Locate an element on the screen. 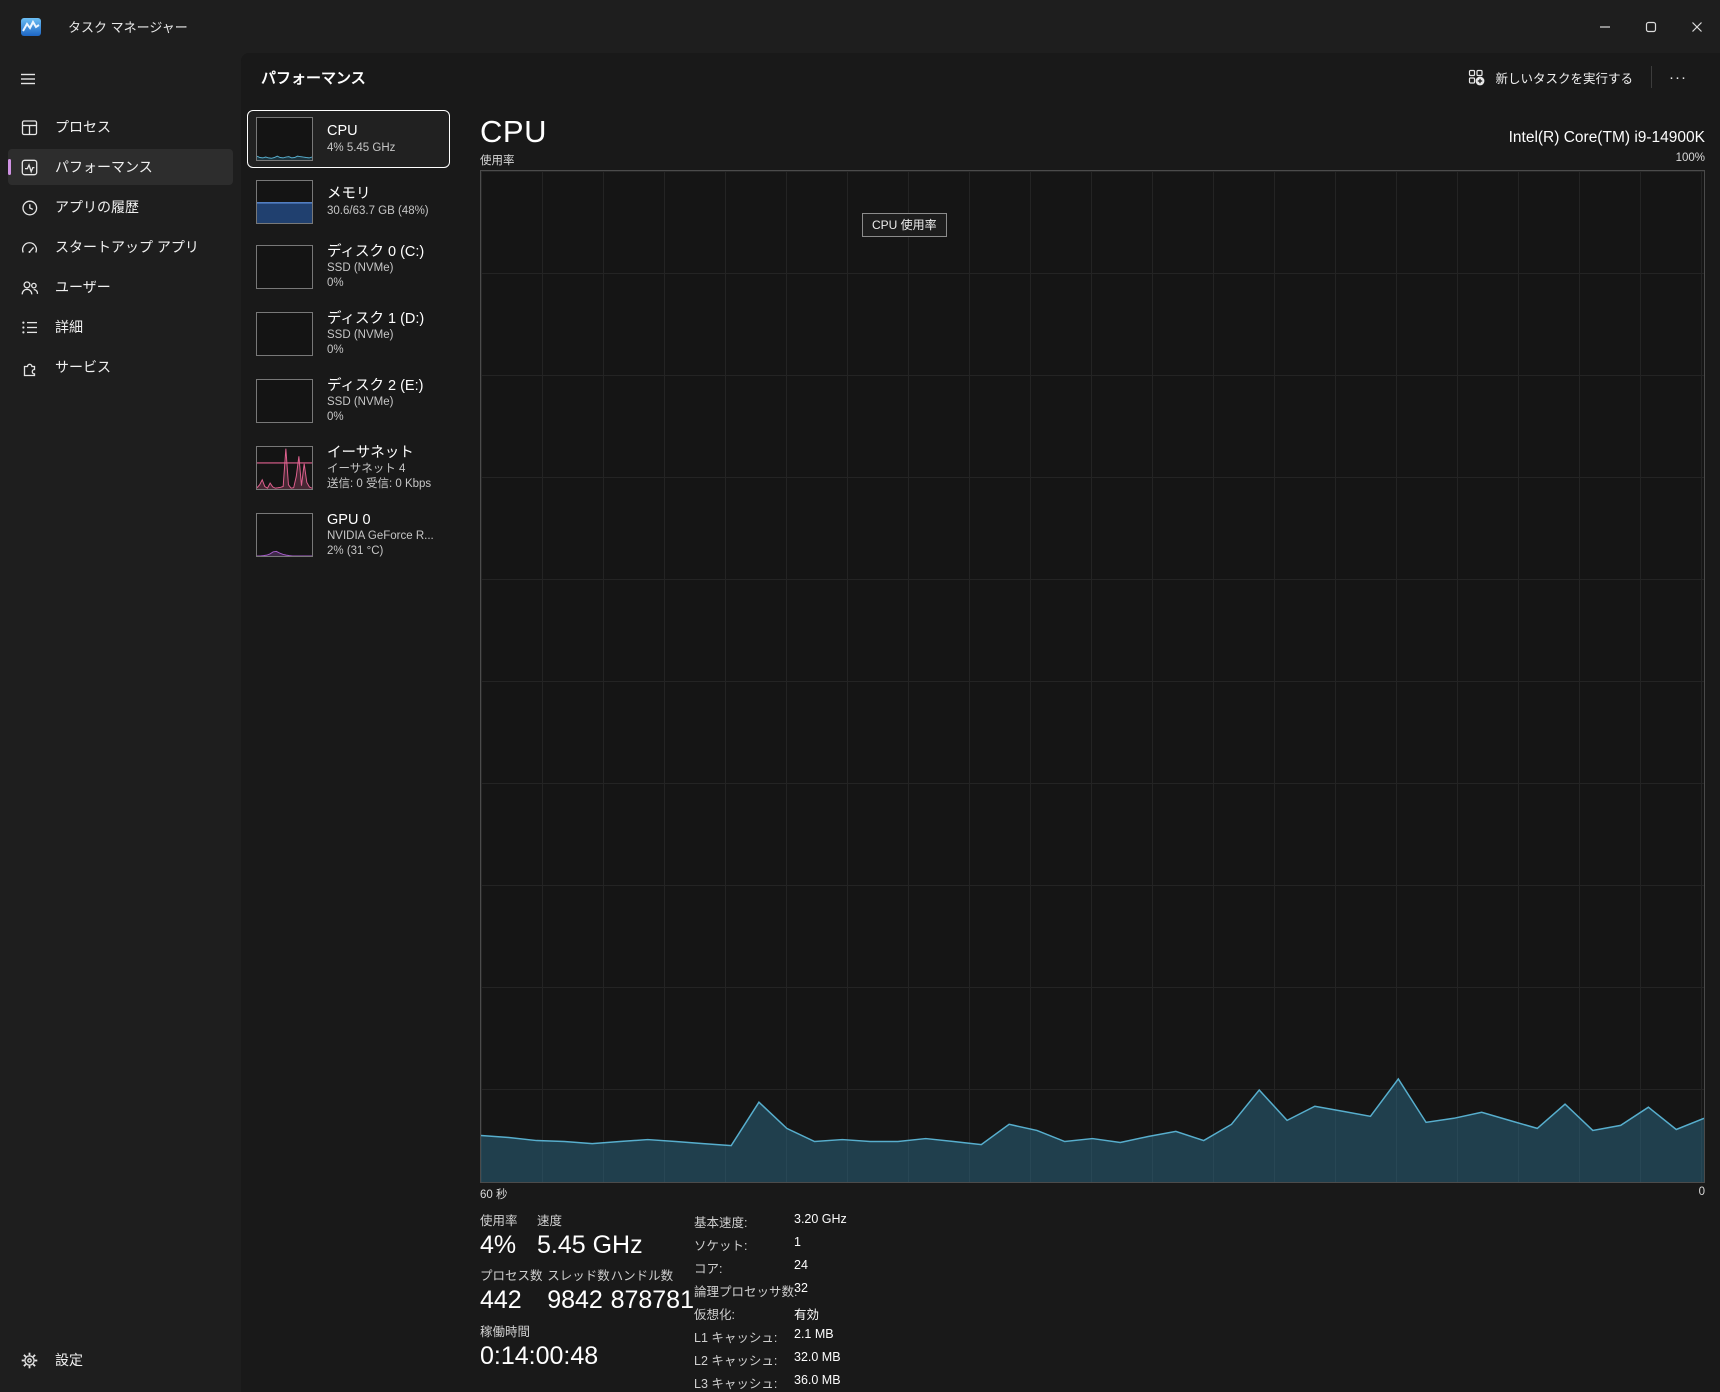 This screenshot has width=1720, height=1392. chart-tooltip: CPU 使用率 is located at coordinates (904, 225).